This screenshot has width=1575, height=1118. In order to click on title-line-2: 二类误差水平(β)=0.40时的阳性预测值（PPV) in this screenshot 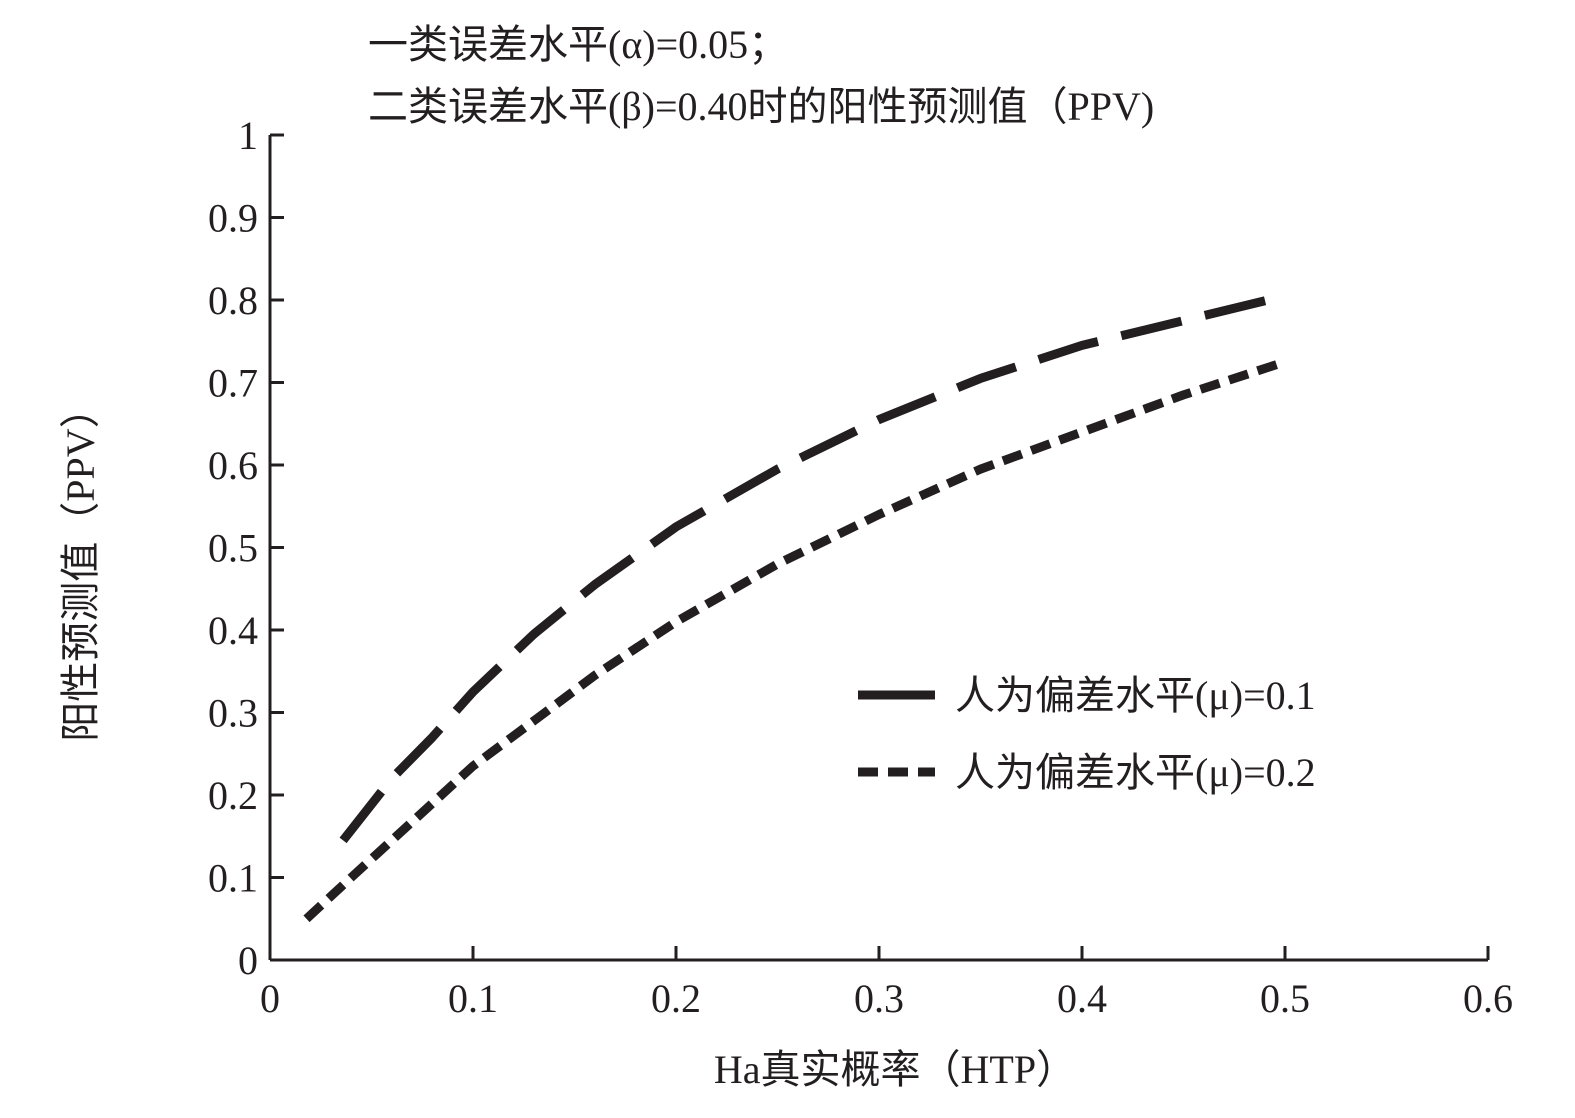, I will do `click(761, 106)`.